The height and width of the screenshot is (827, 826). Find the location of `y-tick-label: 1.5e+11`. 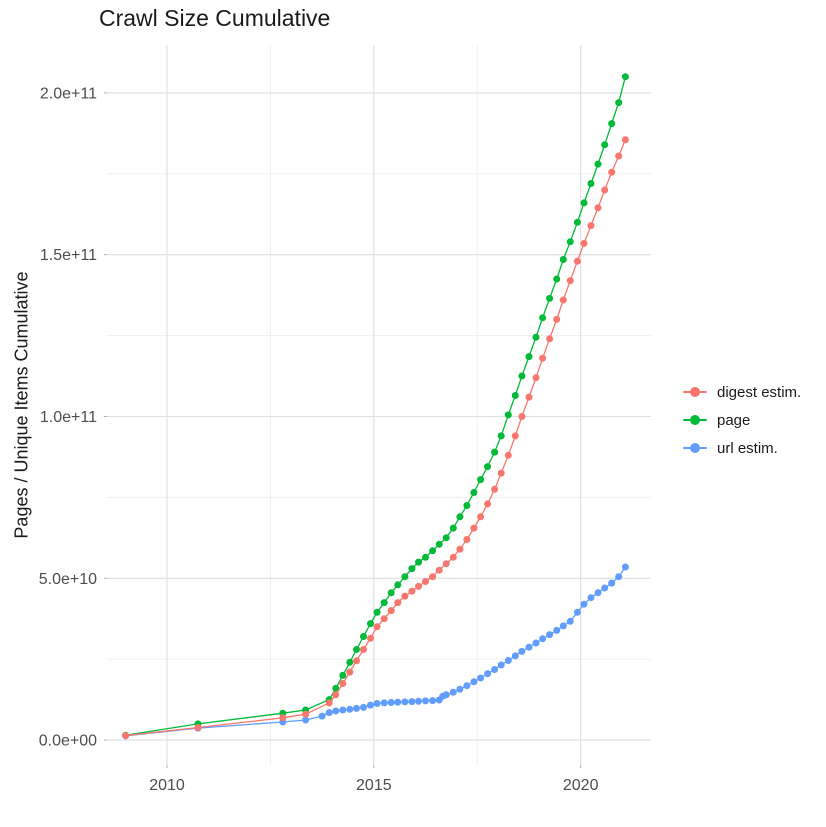

y-tick-label: 1.5e+11 is located at coordinates (68, 255).